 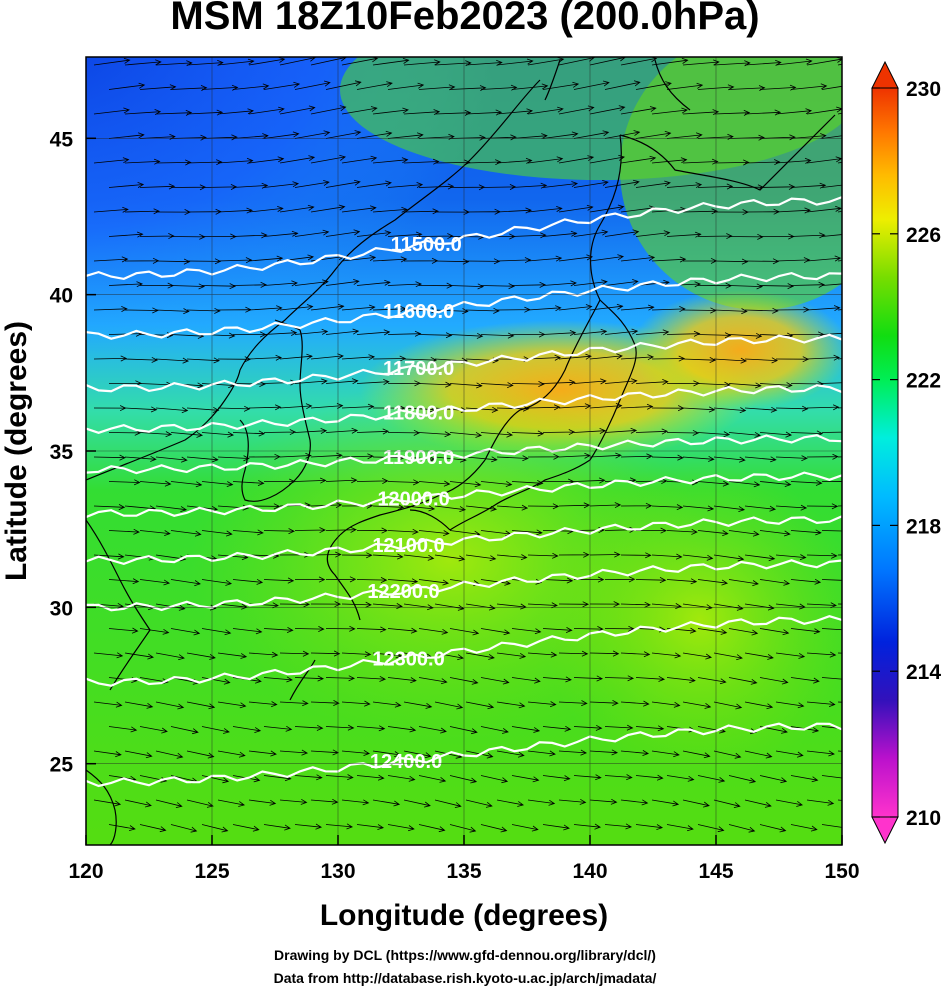 What do you see at coordinates (408, 546) in the screenshot?
I see `contour-label: 12100.0` at bounding box center [408, 546].